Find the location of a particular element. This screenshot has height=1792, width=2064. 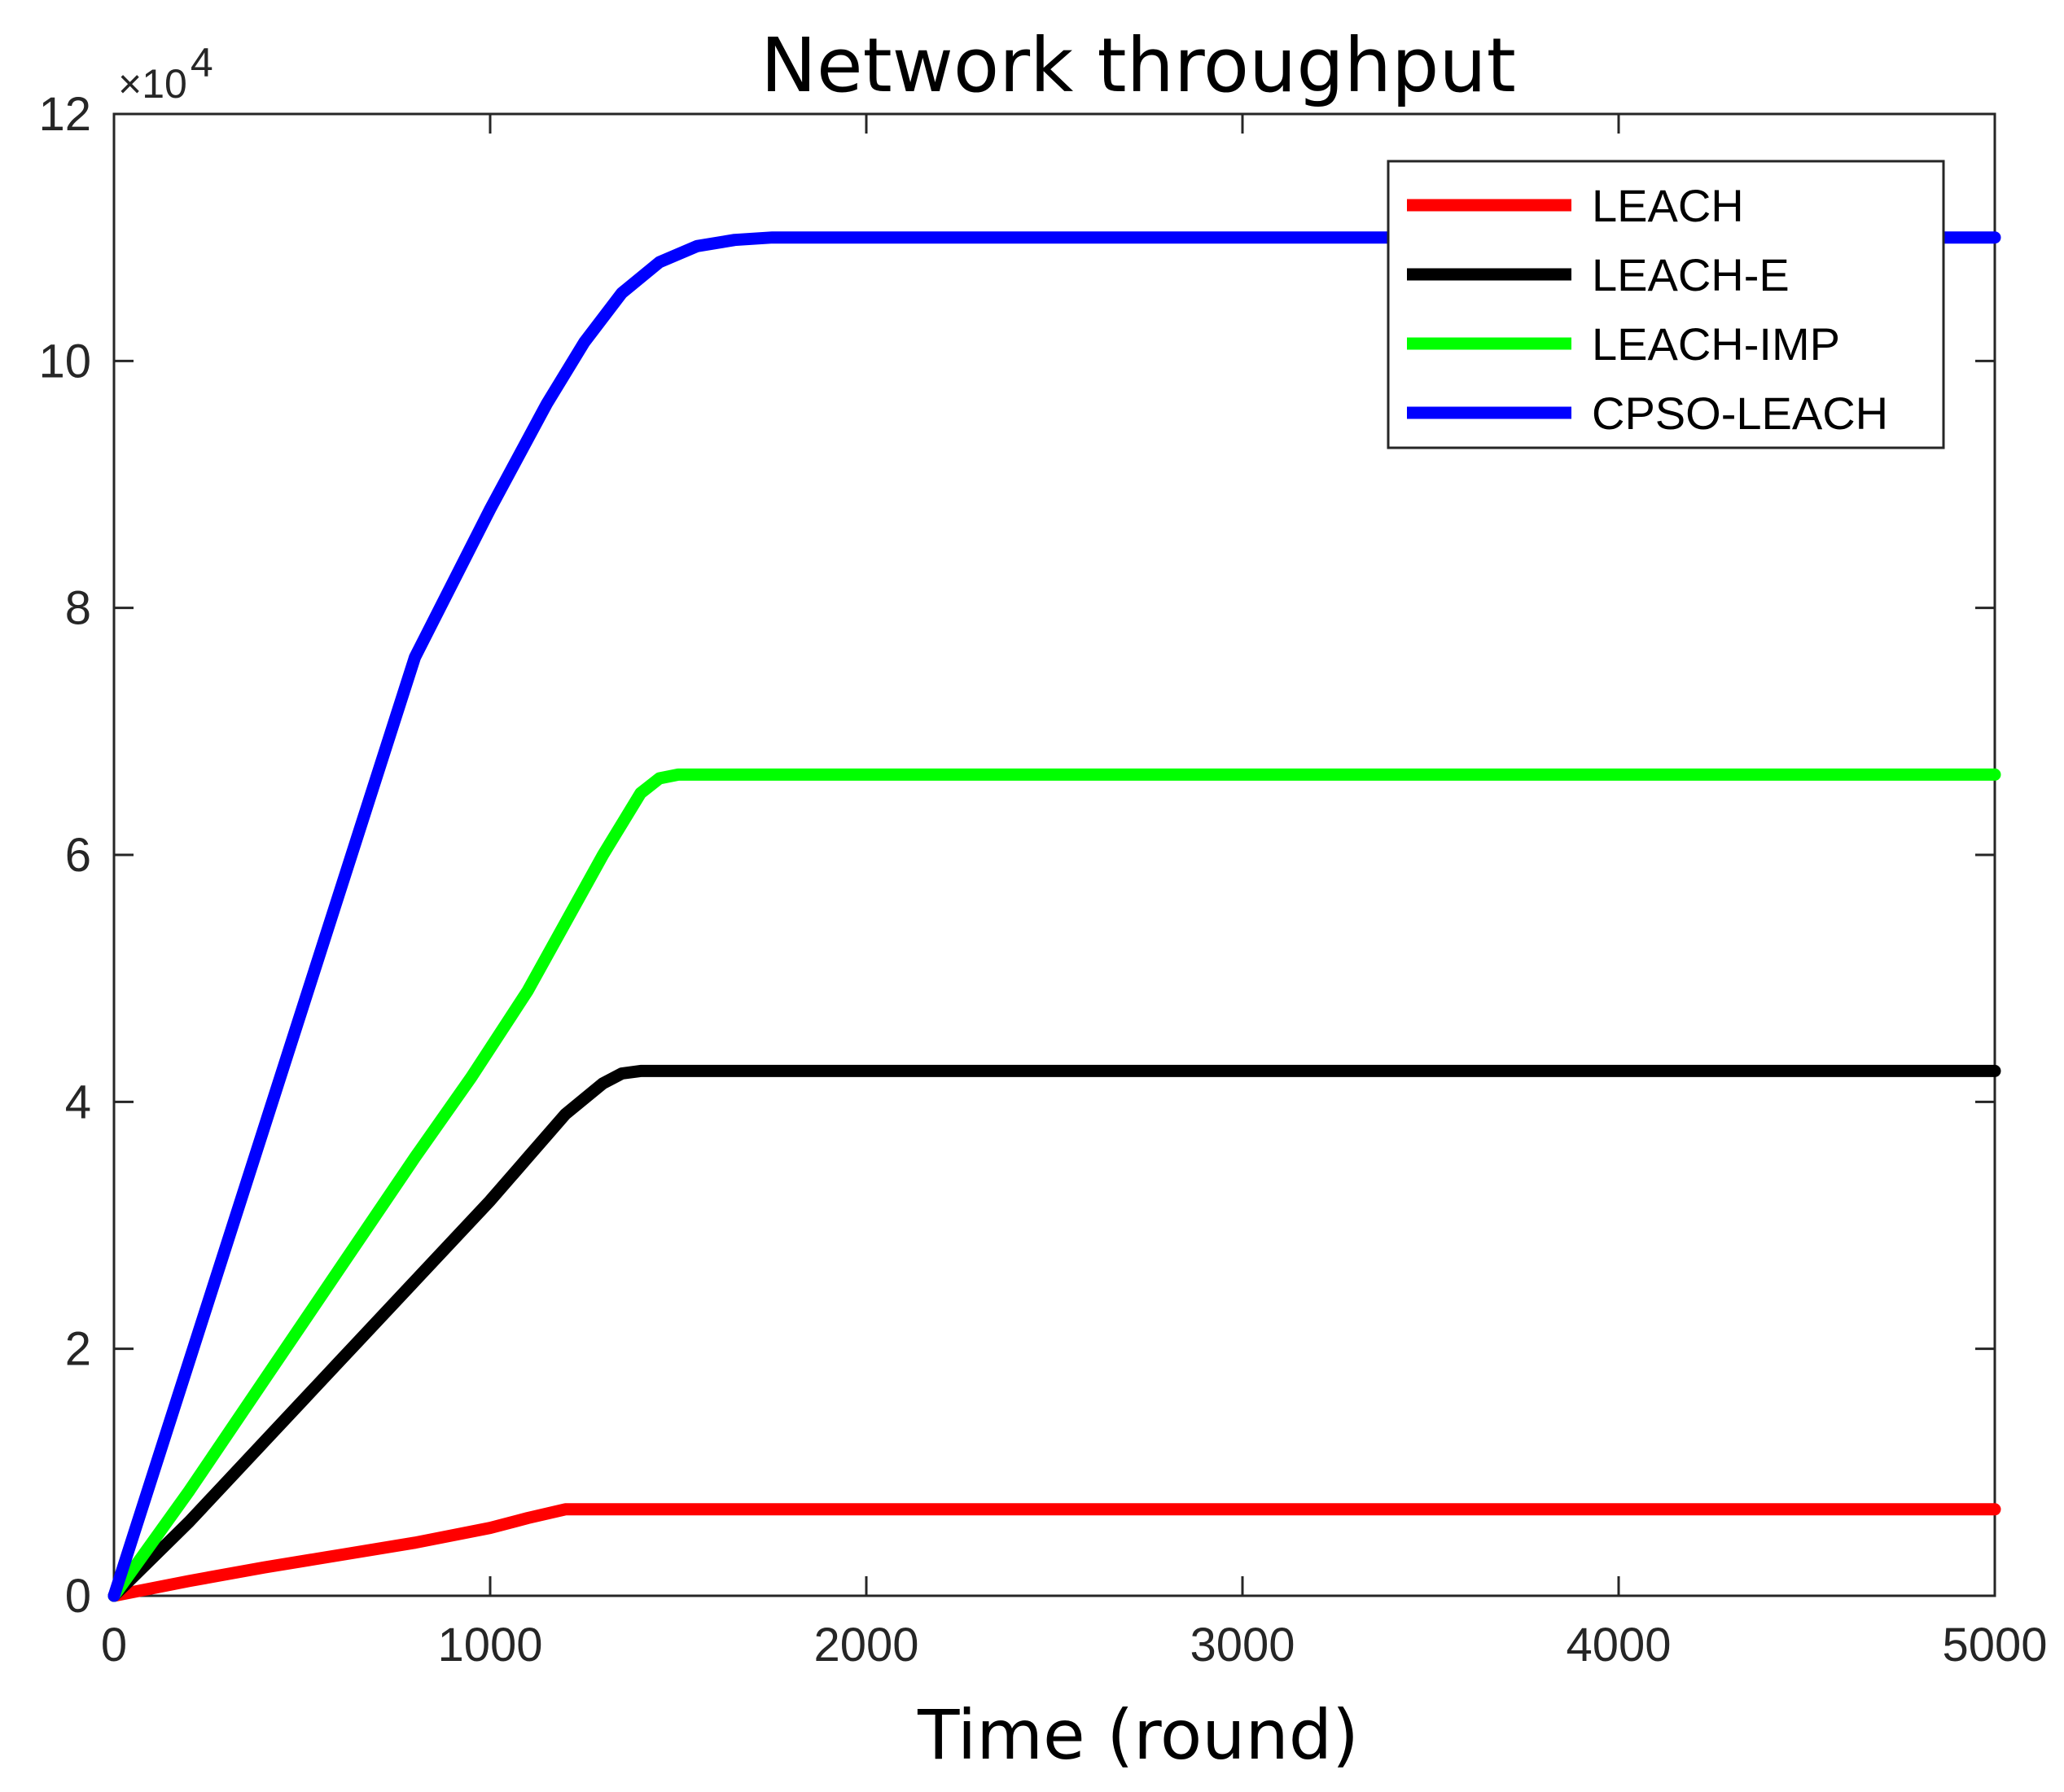

y-multiplier-exponent: 4 is located at coordinates (202, 62).